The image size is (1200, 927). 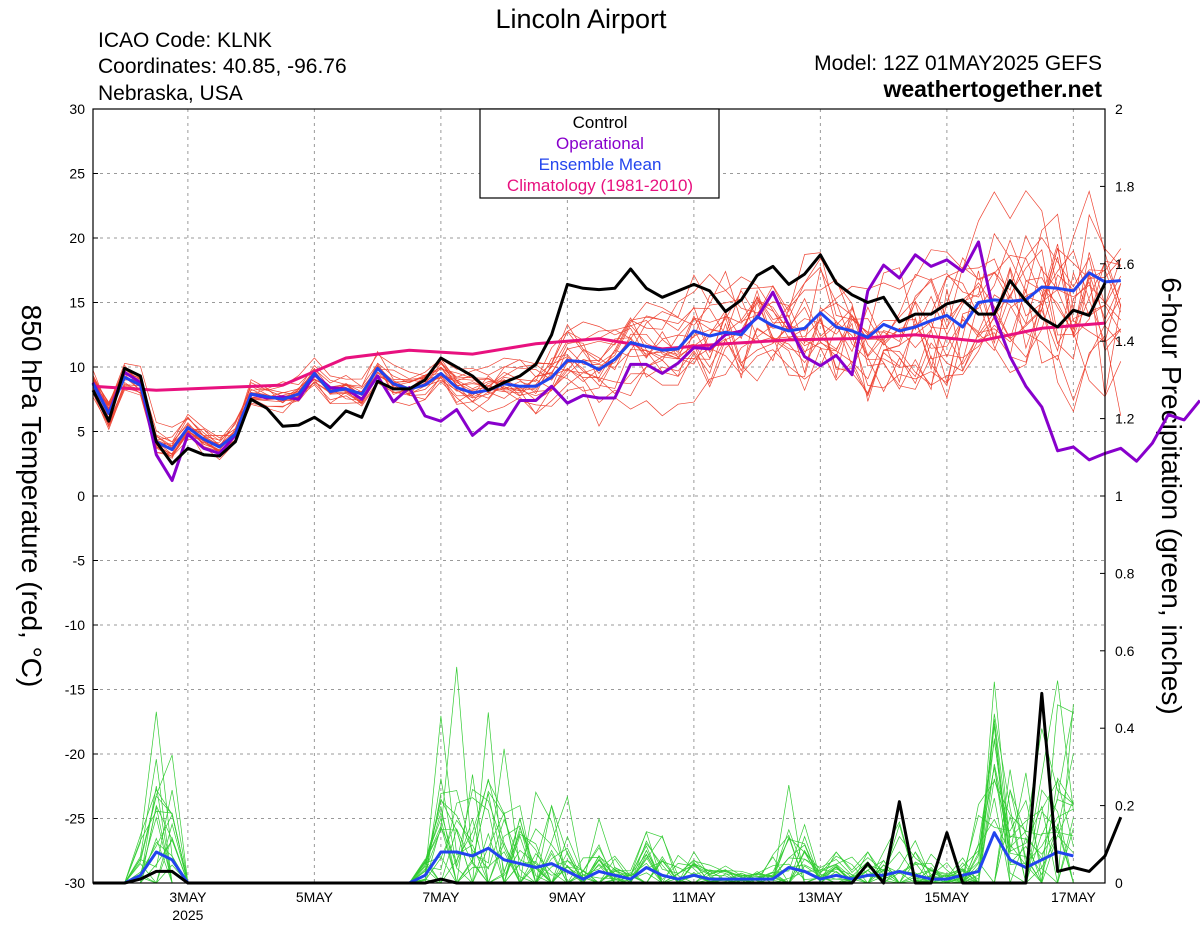 What do you see at coordinates (75, 754) in the screenshot?
I see `y-tick-left: -20` at bounding box center [75, 754].